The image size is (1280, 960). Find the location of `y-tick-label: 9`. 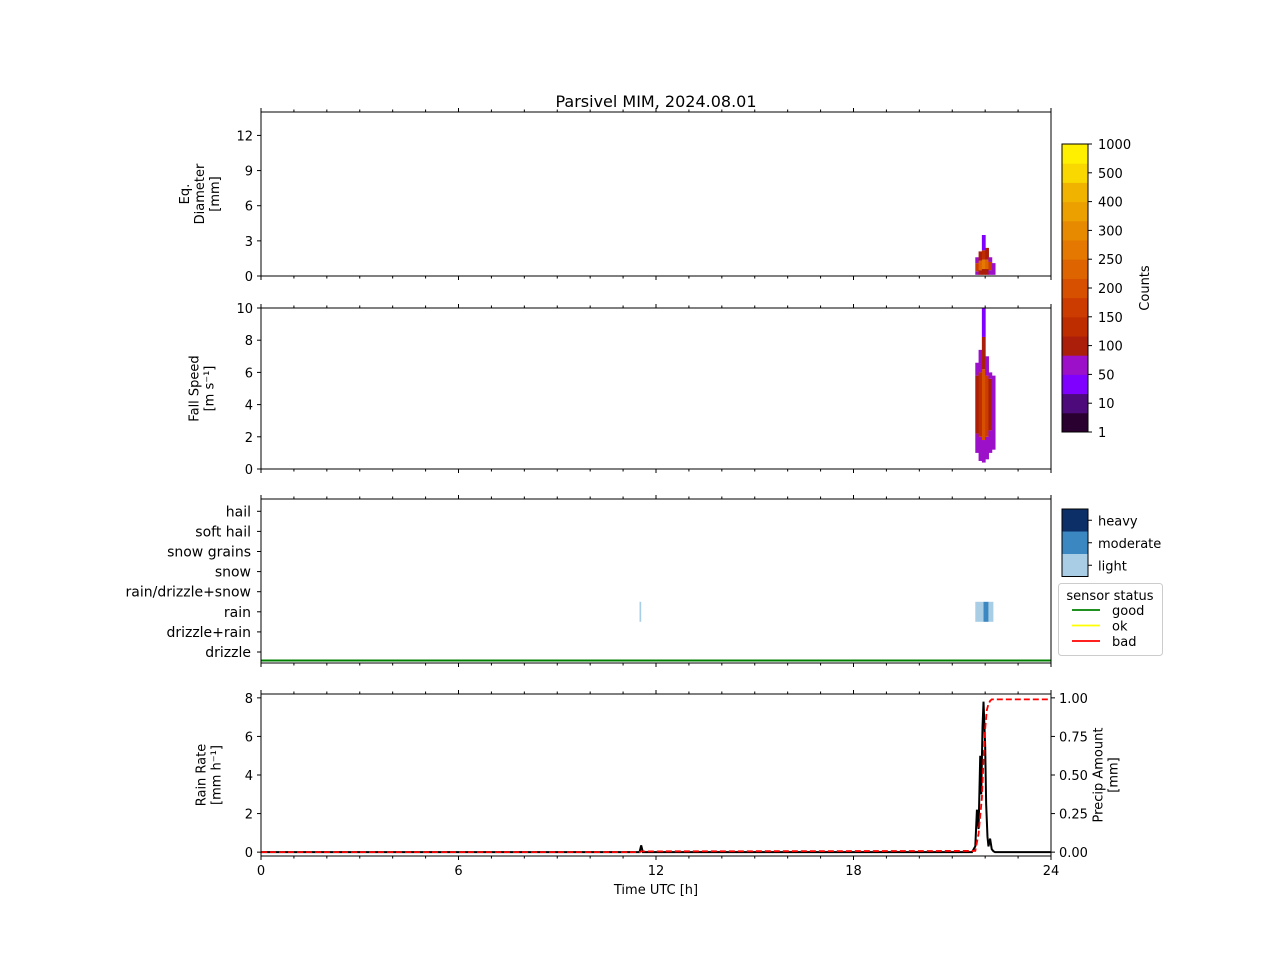

y-tick-label: 9 is located at coordinates (249, 172).